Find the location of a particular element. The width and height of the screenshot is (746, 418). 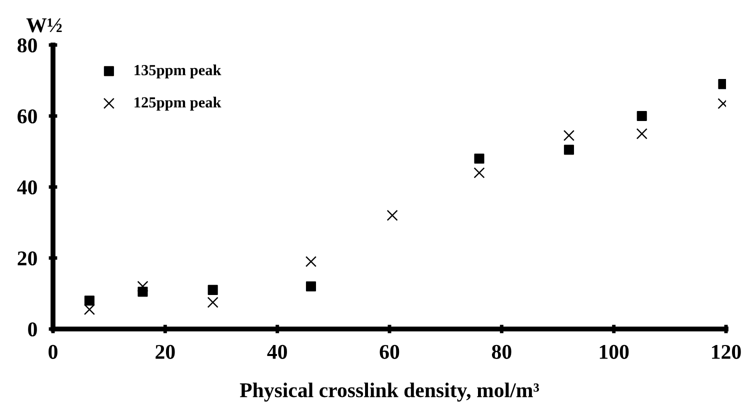

x-tick-label: 0 is located at coordinates (53, 351).